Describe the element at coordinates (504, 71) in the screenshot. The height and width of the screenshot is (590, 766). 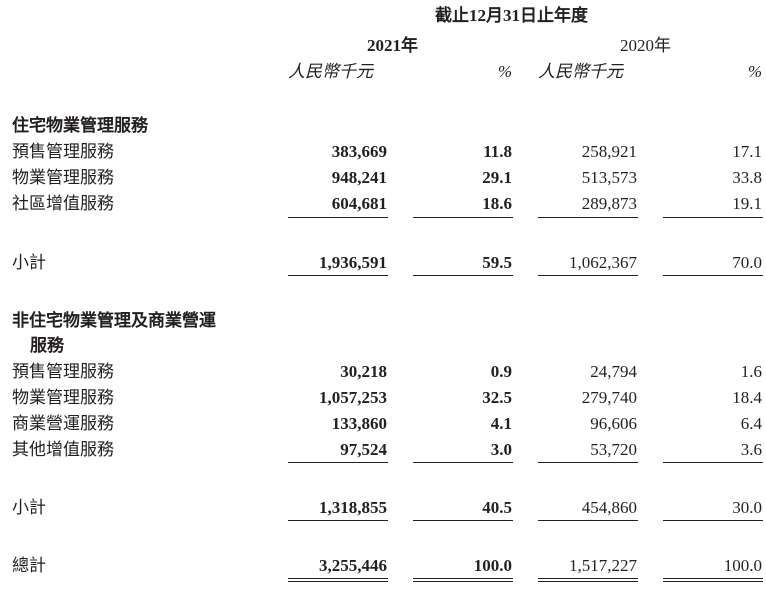
I see `pct-2021: %` at that location.